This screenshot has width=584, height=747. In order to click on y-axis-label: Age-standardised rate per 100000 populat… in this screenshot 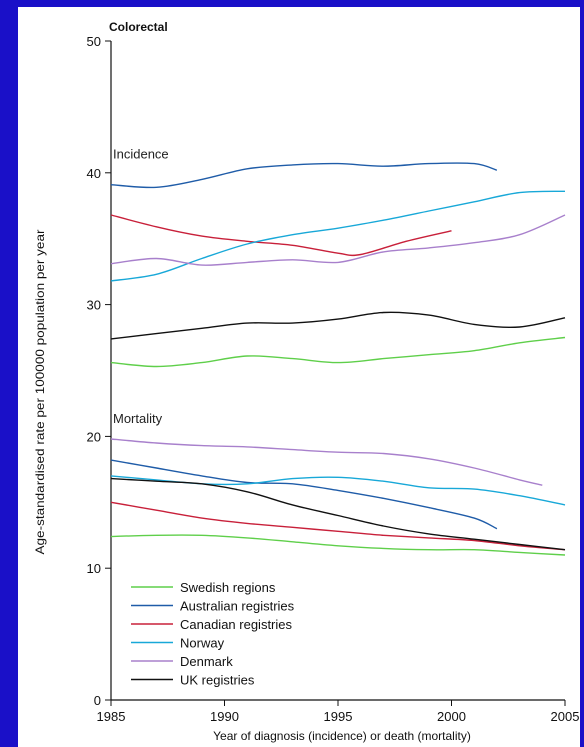, I will do `click(40, 392)`.